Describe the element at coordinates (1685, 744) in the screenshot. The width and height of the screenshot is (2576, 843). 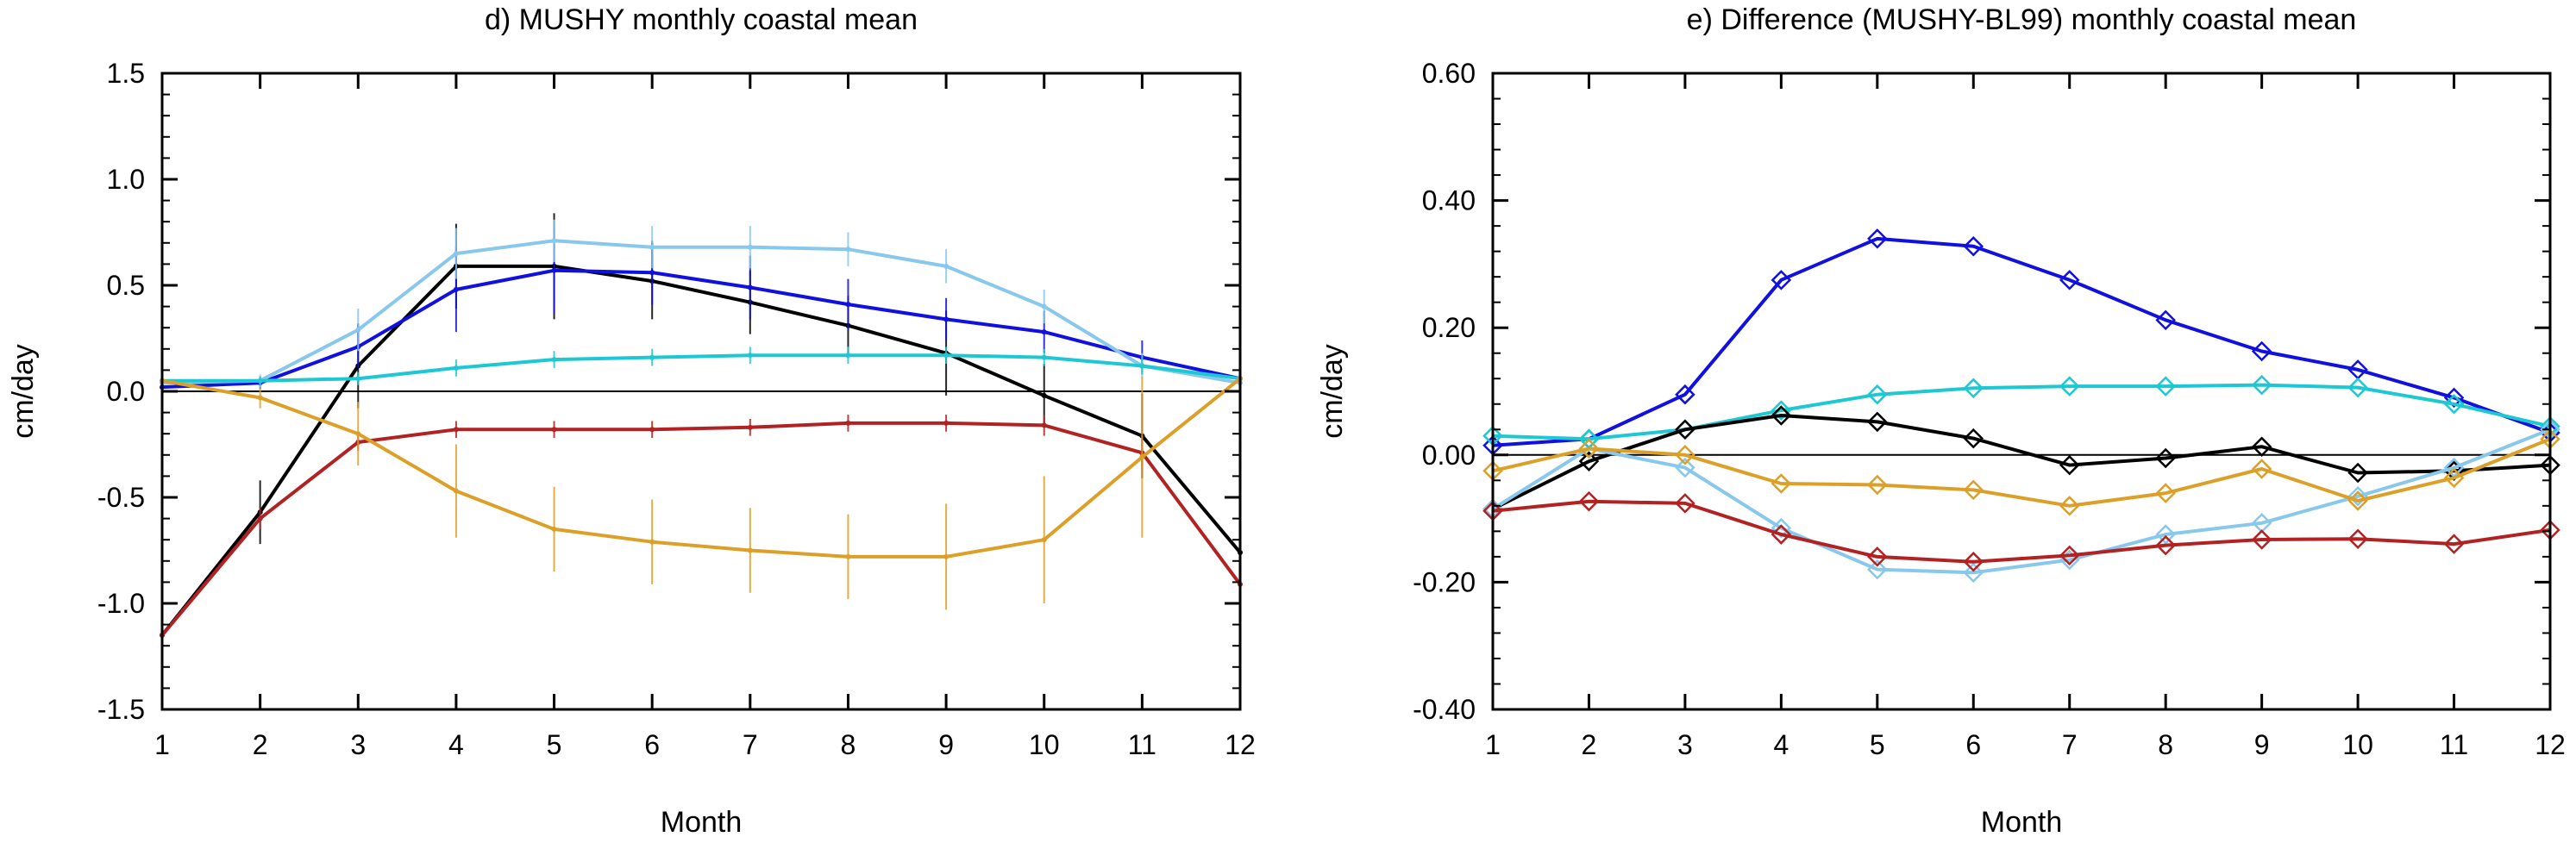
I see `x-tick-label: 3` at that location.